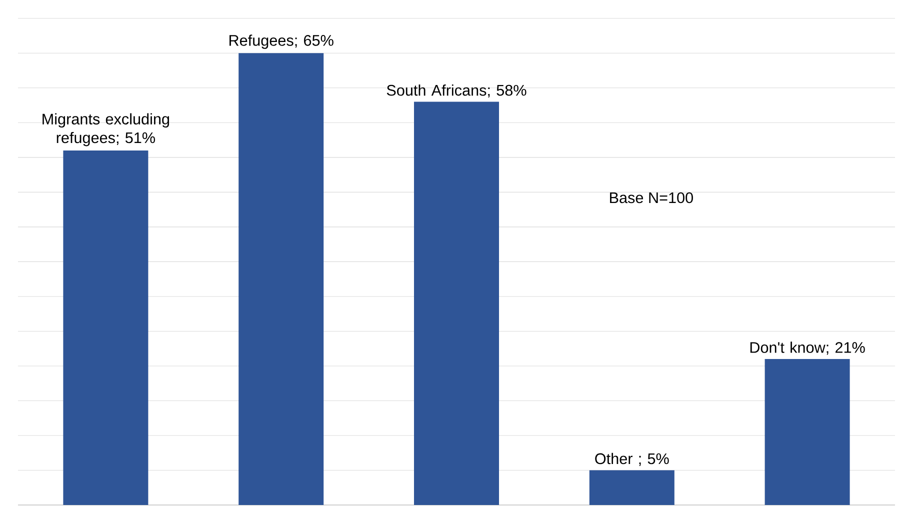  Describe the element at coordinates (106, 129) in the screenshot. I see `data-label: Migrants excluding refugees; 51%` at that location.